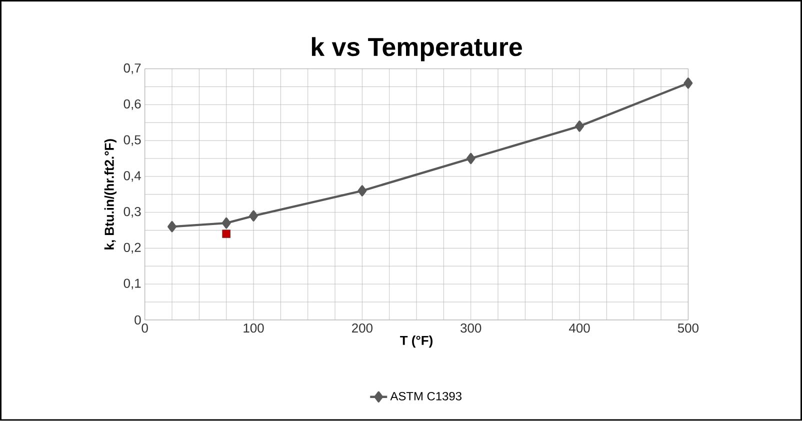  What do you see at coordinates (688, 328) in the screenshot?
I see `x-tick-label: 500` at bounding box center [688, 328].